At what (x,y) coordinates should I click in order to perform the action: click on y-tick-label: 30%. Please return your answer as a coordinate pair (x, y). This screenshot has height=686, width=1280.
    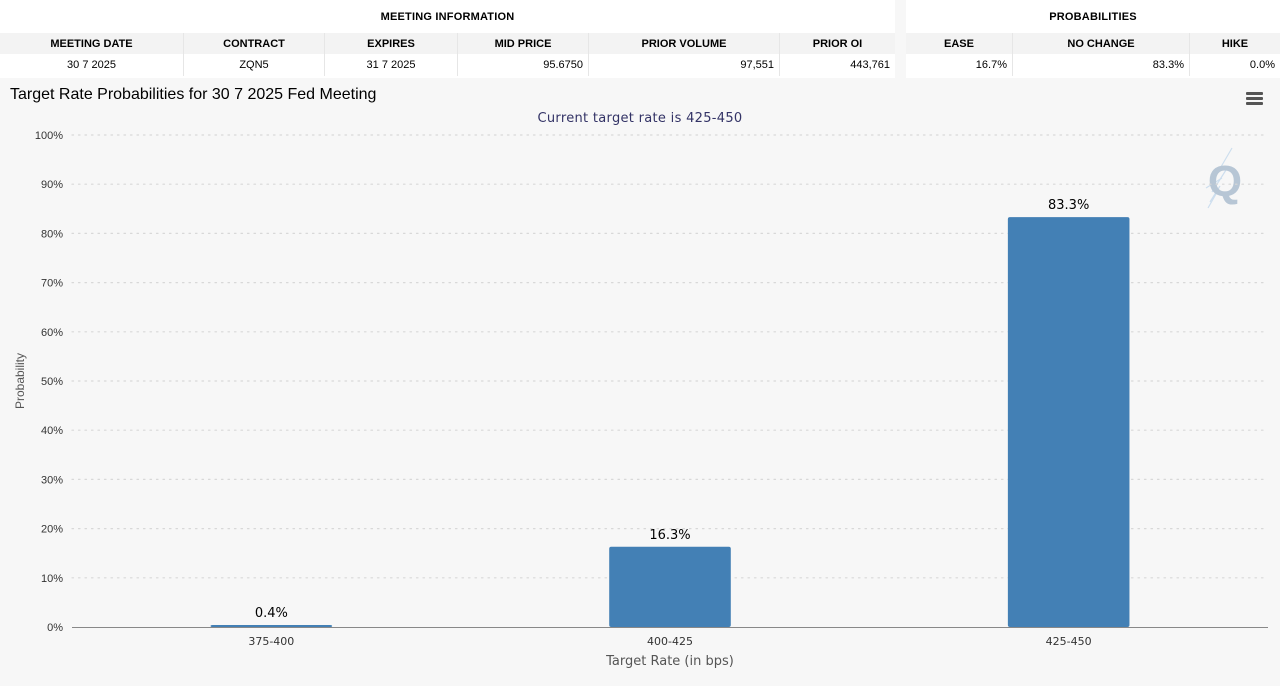
    Looking at the image, I should click on (52, 480).